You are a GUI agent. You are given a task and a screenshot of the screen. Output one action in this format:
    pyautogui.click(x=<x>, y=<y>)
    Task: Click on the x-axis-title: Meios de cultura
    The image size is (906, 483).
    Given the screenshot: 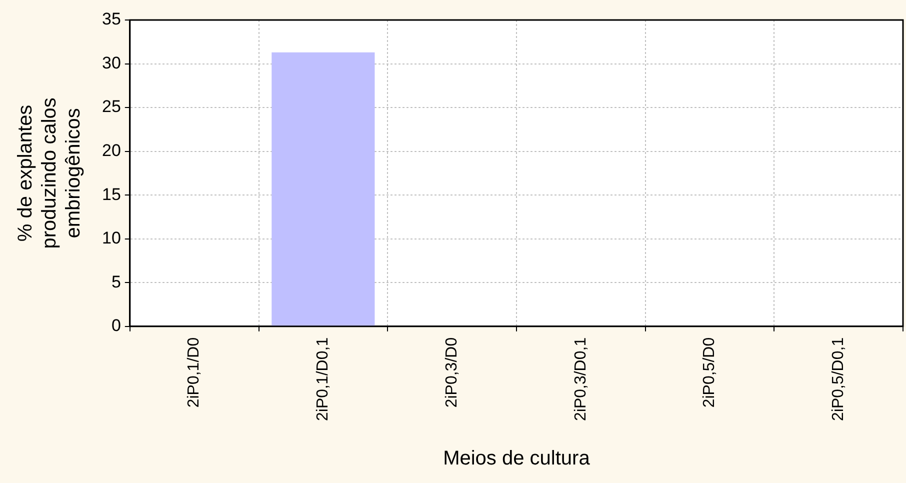 What is the action you would take?
    pyautogui.click(x=517, y=459)
    